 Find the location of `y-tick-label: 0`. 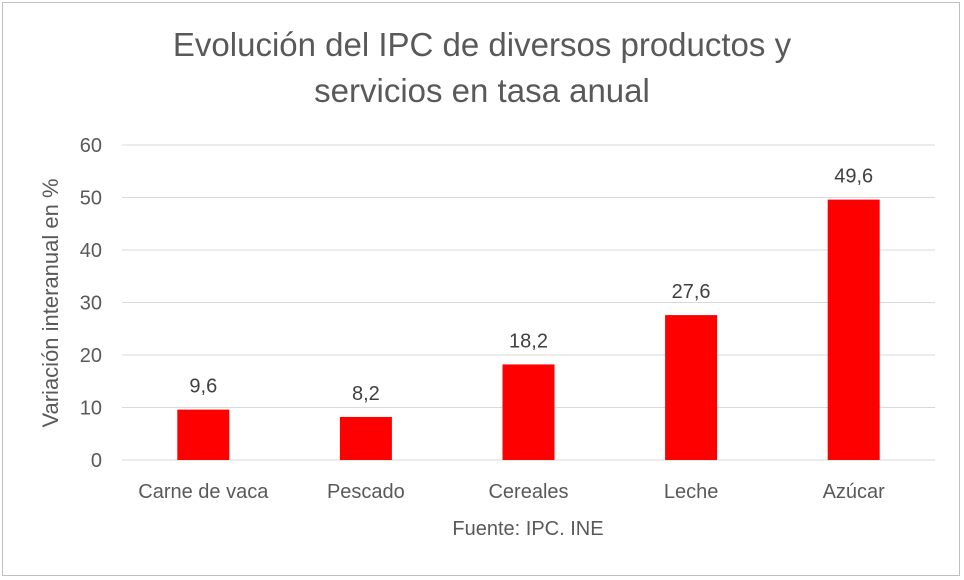

y-tick-label: 0 is located at coordinates (96, 461).